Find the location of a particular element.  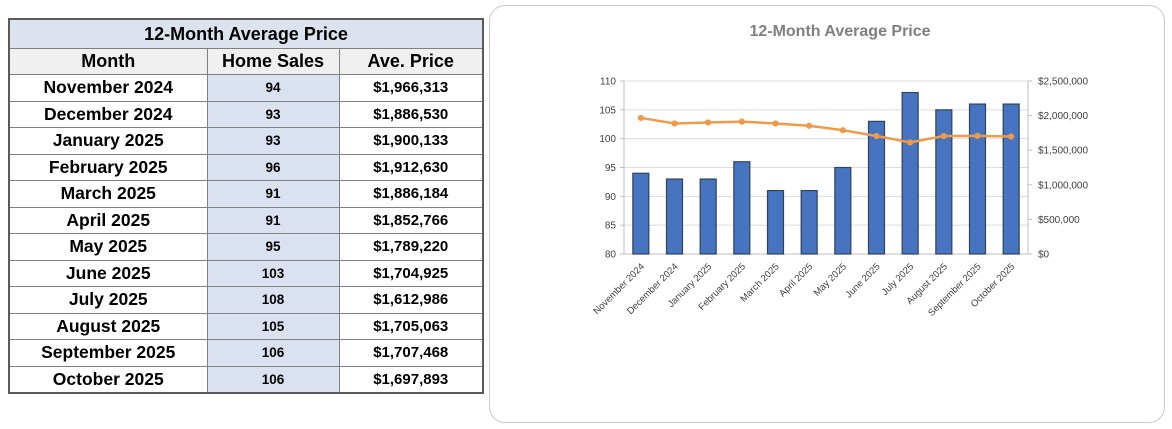

table-row: November 2024 94 $1,966,313 is located at coordinates (246, 88).